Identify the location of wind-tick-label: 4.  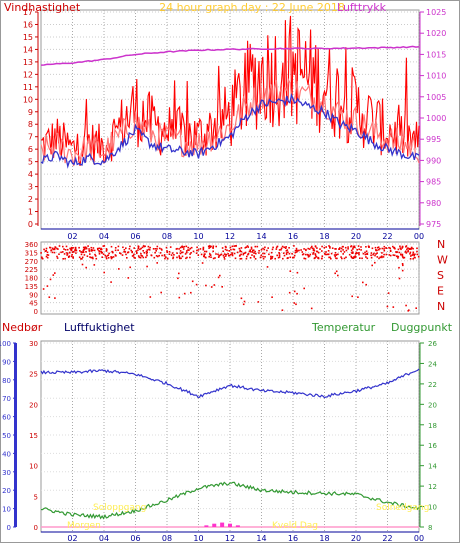
(30, 174).